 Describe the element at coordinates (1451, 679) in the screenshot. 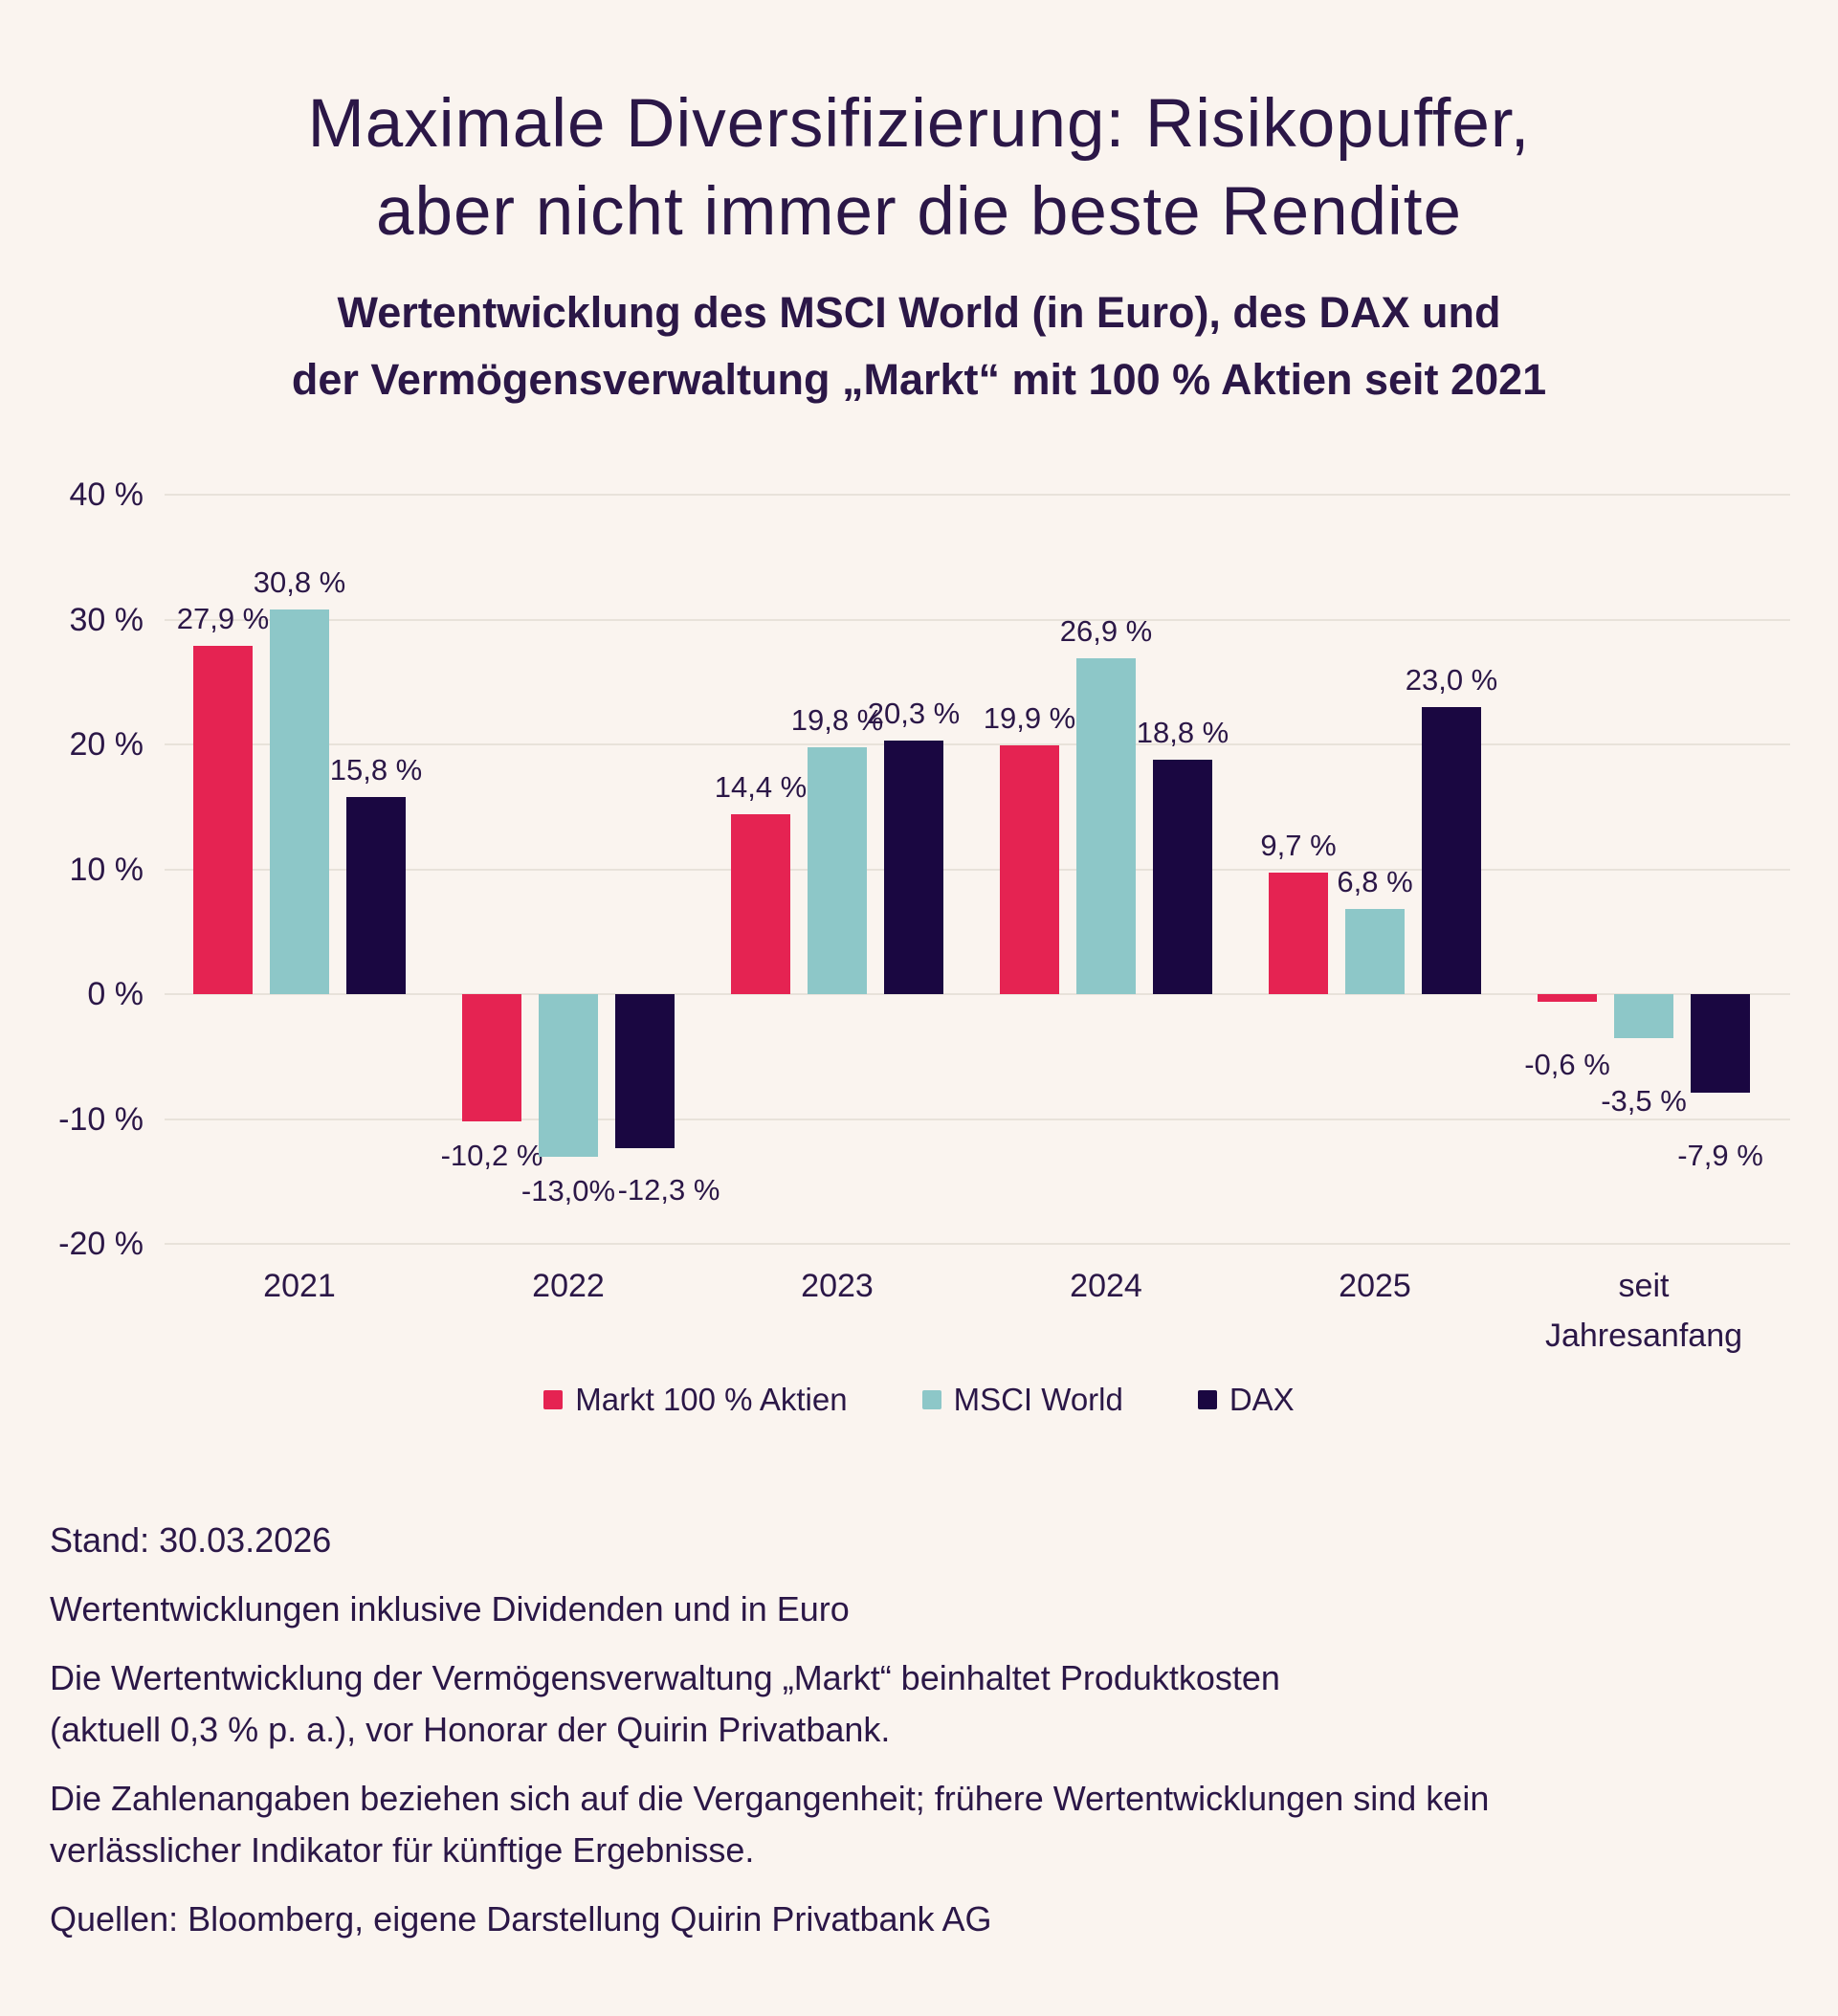

I see `bar-value-label: 23,0 %` at that location.